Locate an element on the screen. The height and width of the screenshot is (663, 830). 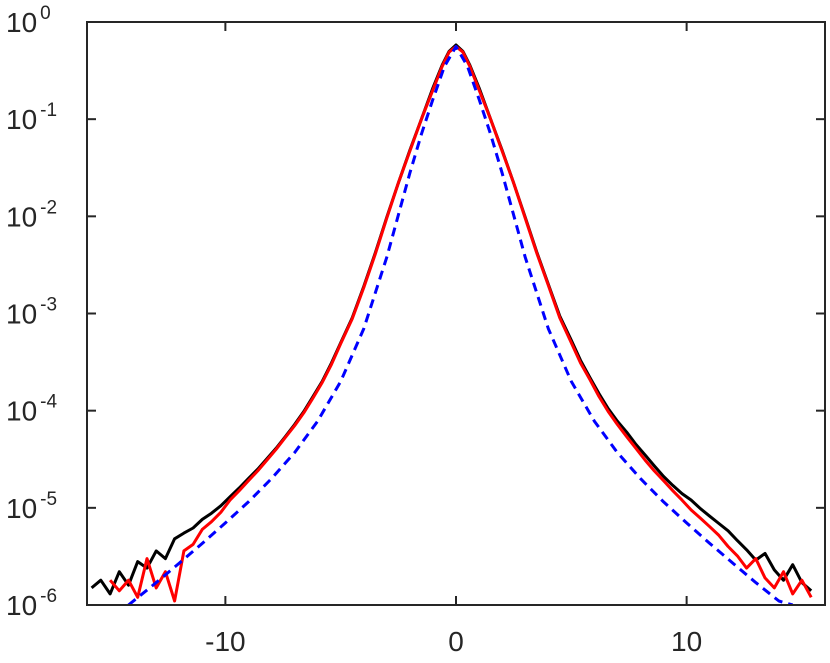
x-tick-label: 10 is located at coordinates (686, 641).